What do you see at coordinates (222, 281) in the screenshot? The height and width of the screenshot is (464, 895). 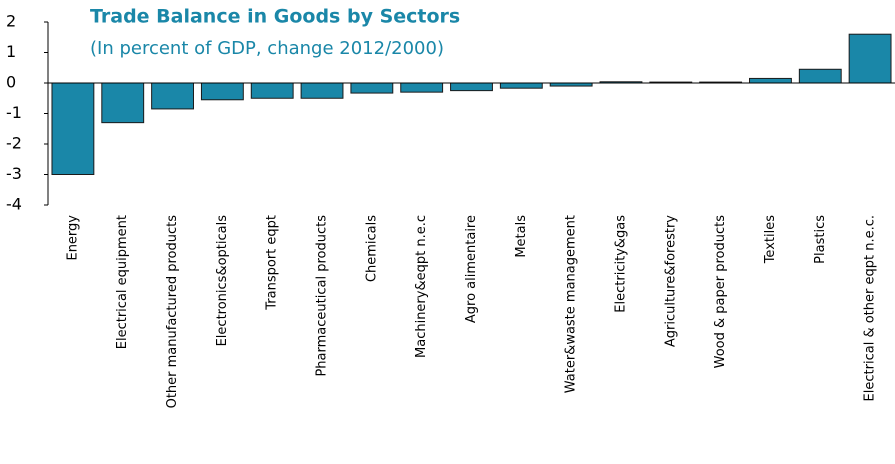 I see `x-tick-label: Electronics&opticals` at bounding box center [222, 281].